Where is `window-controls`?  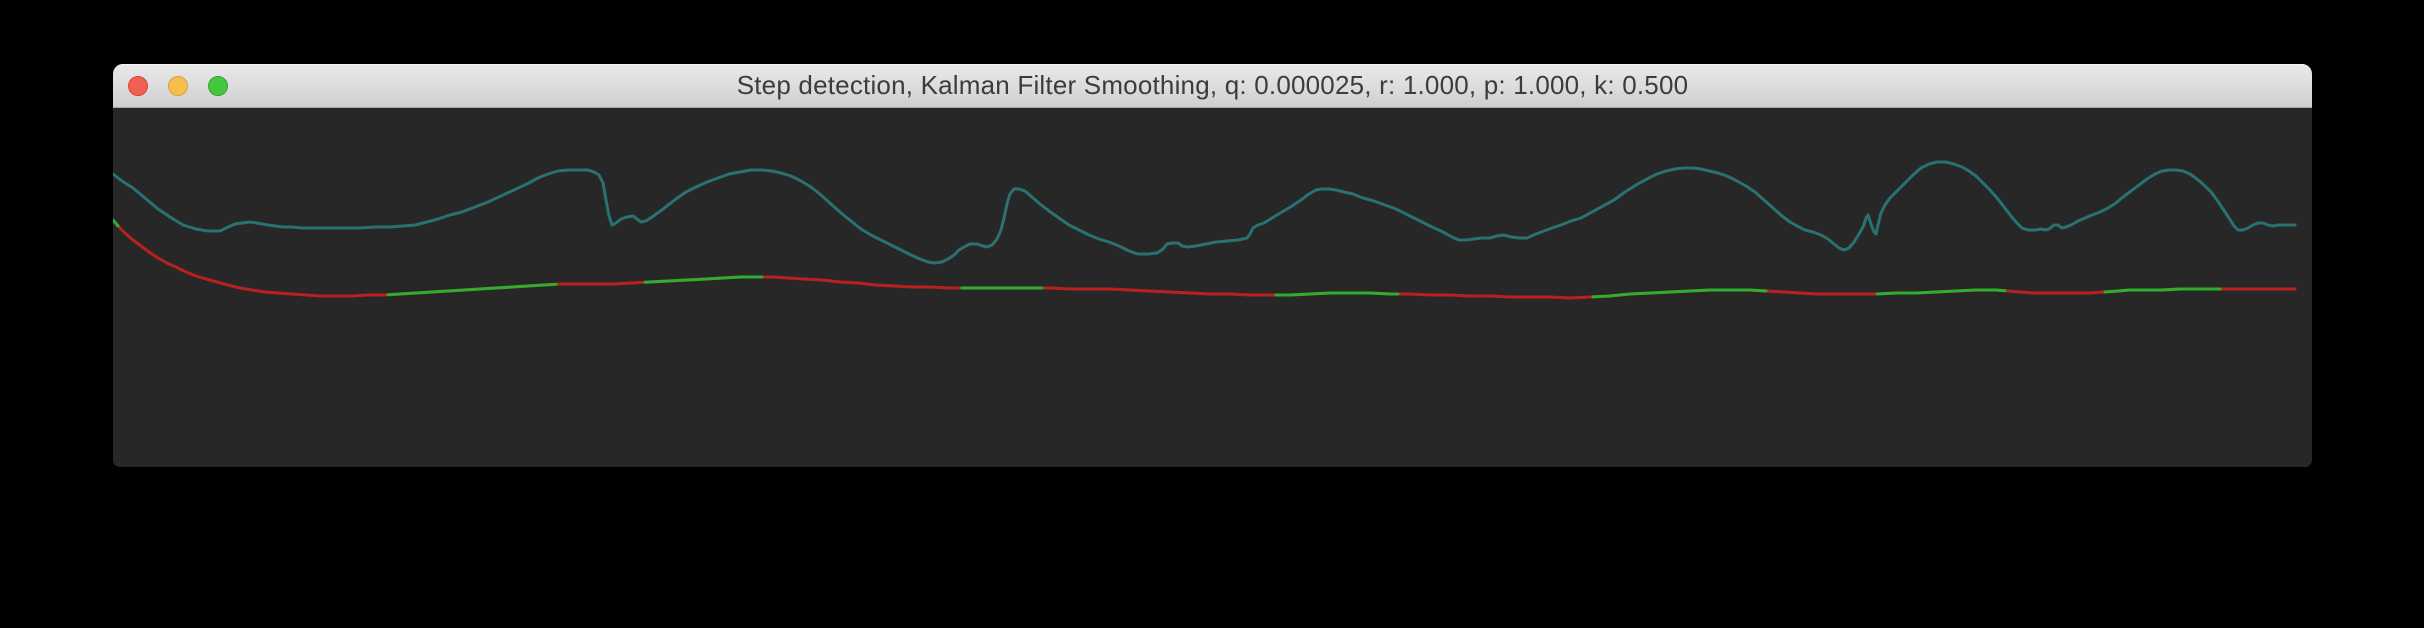 window-controls is located at coordinates (178, 85).